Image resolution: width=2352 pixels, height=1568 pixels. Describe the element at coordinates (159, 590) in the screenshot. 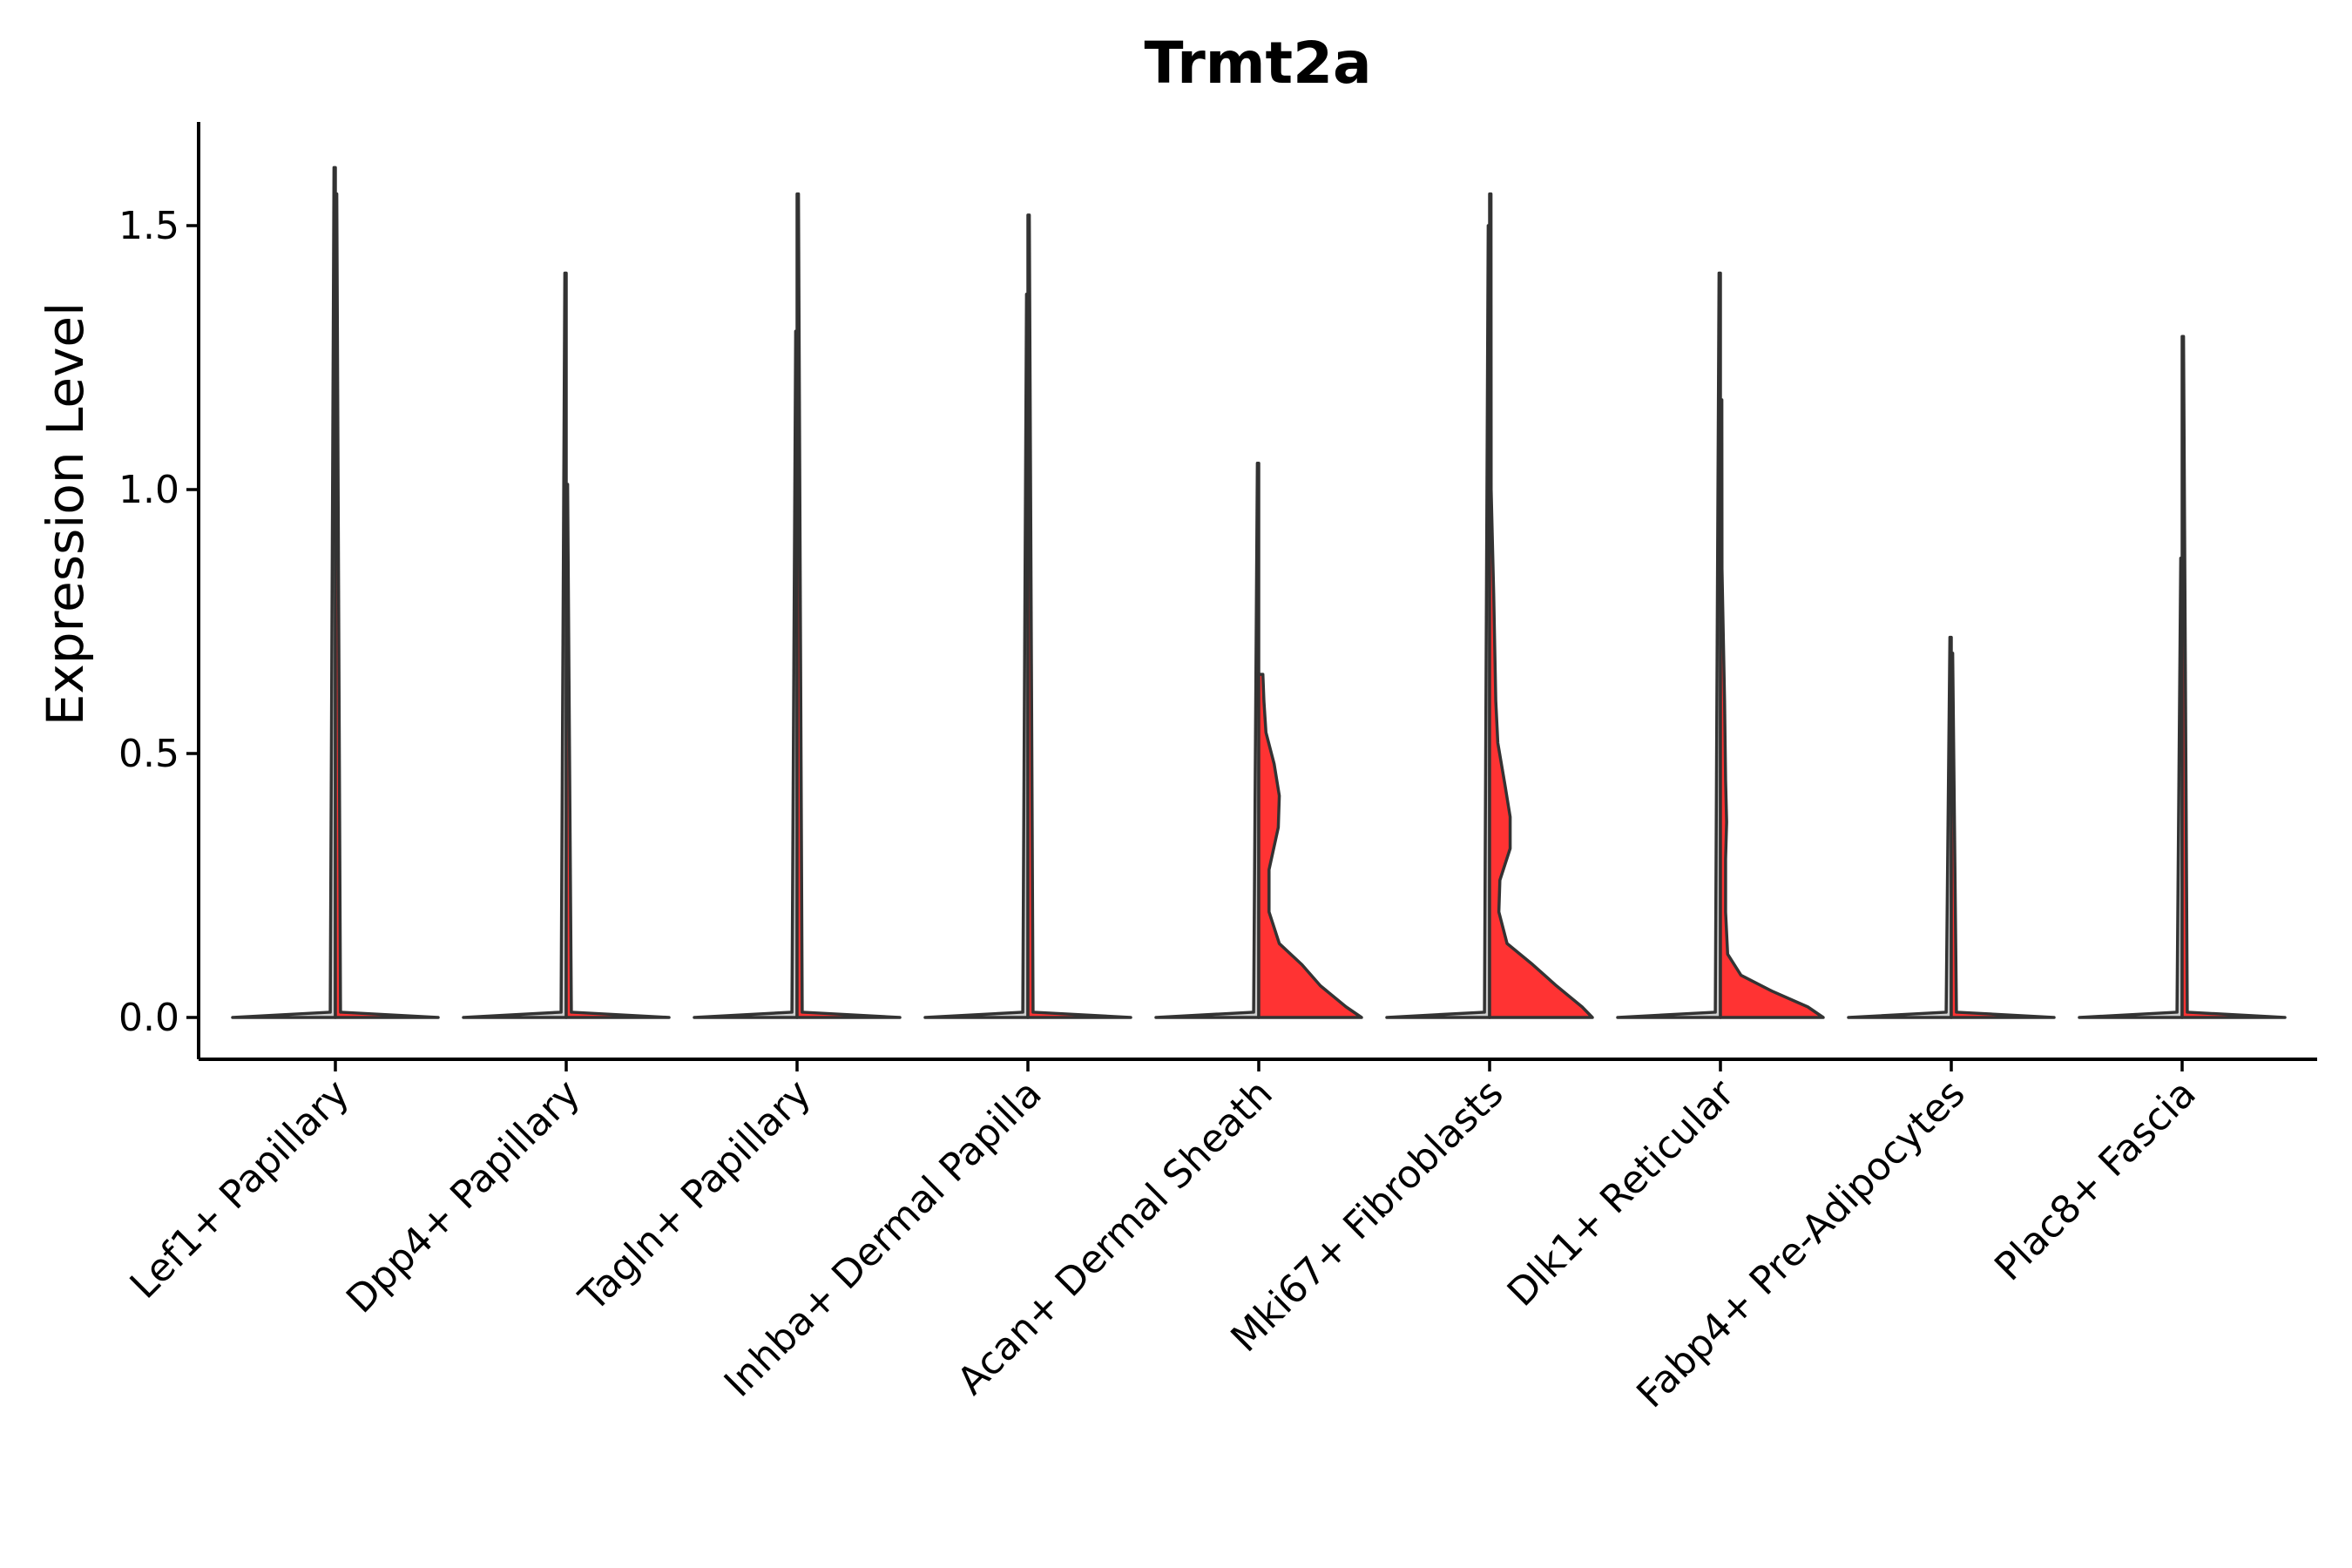

I see `y-axis: 0.0 0.5 1.0 1.5` at that location.